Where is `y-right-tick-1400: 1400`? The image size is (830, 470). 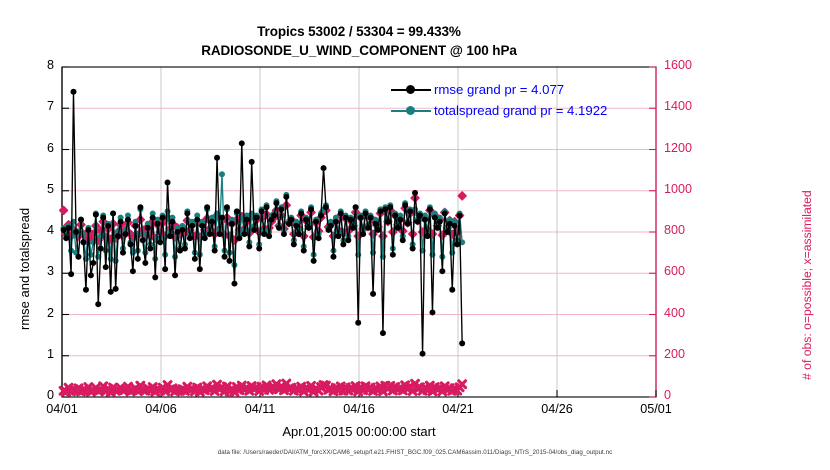
y-right-tick-1400: 1400 is located at coordinates (678, 106).